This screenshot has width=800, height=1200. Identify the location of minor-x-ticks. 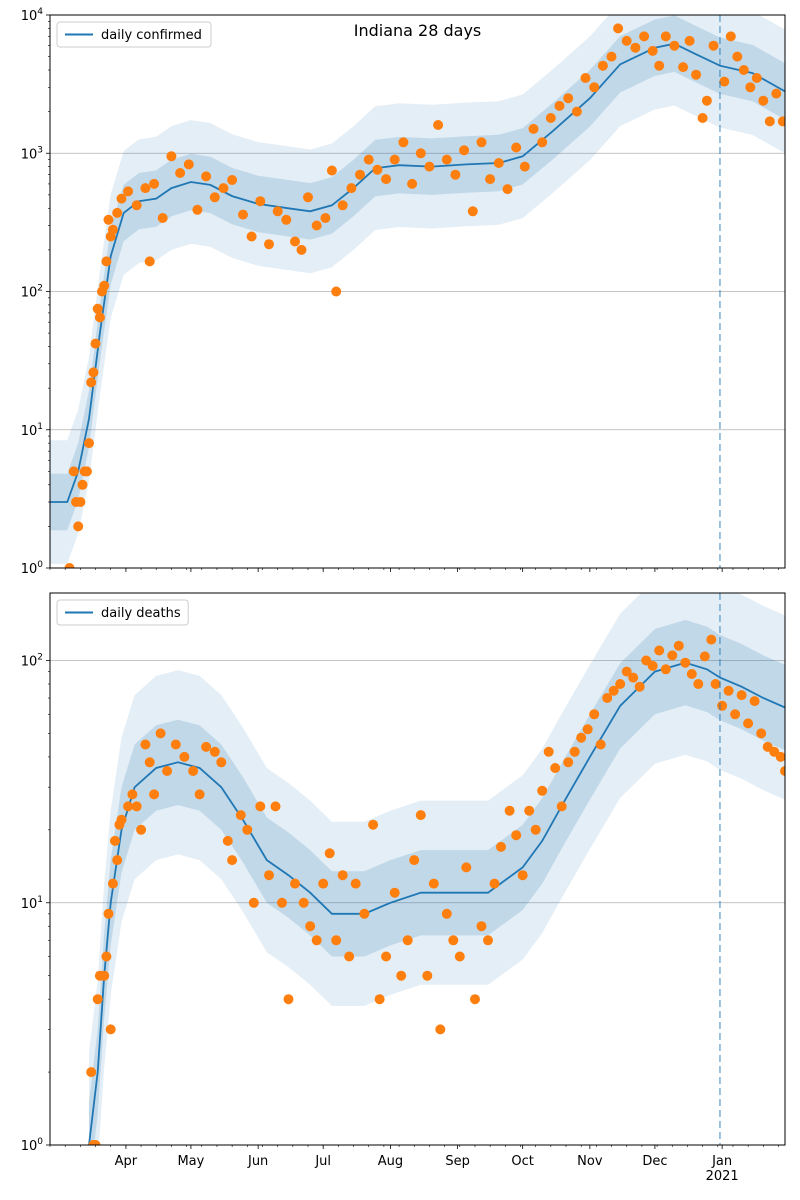
(414, 1146).